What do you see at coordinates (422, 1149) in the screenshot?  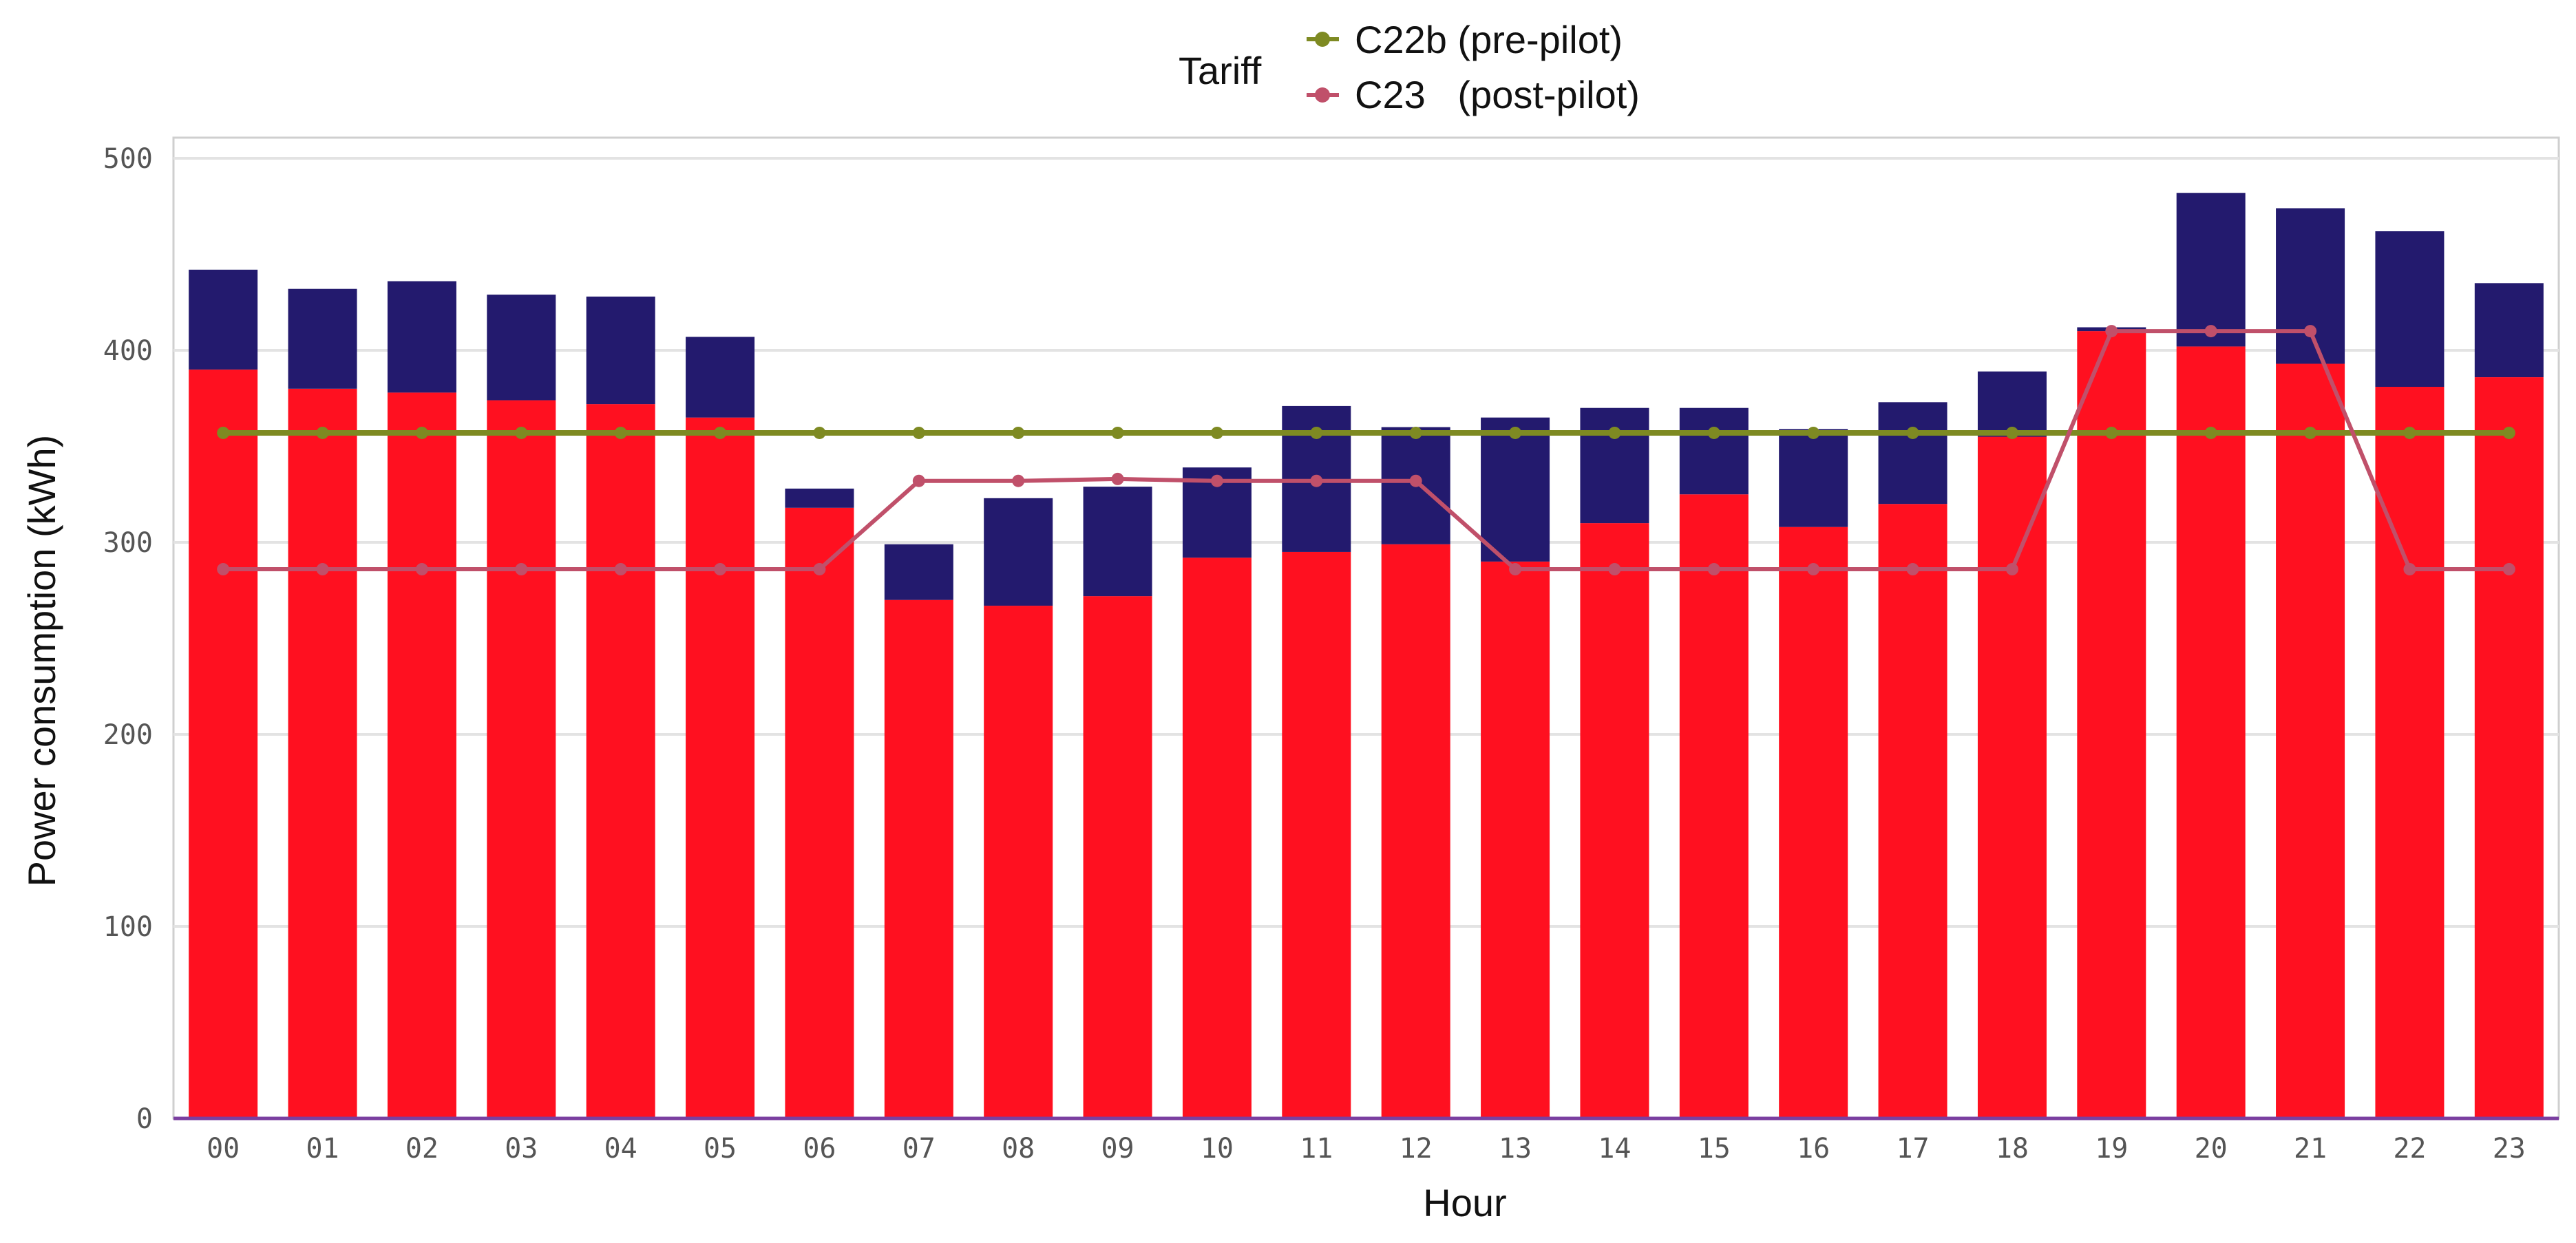 I see `x-tick-label-02: 02` at bounding box center [422, 1149].